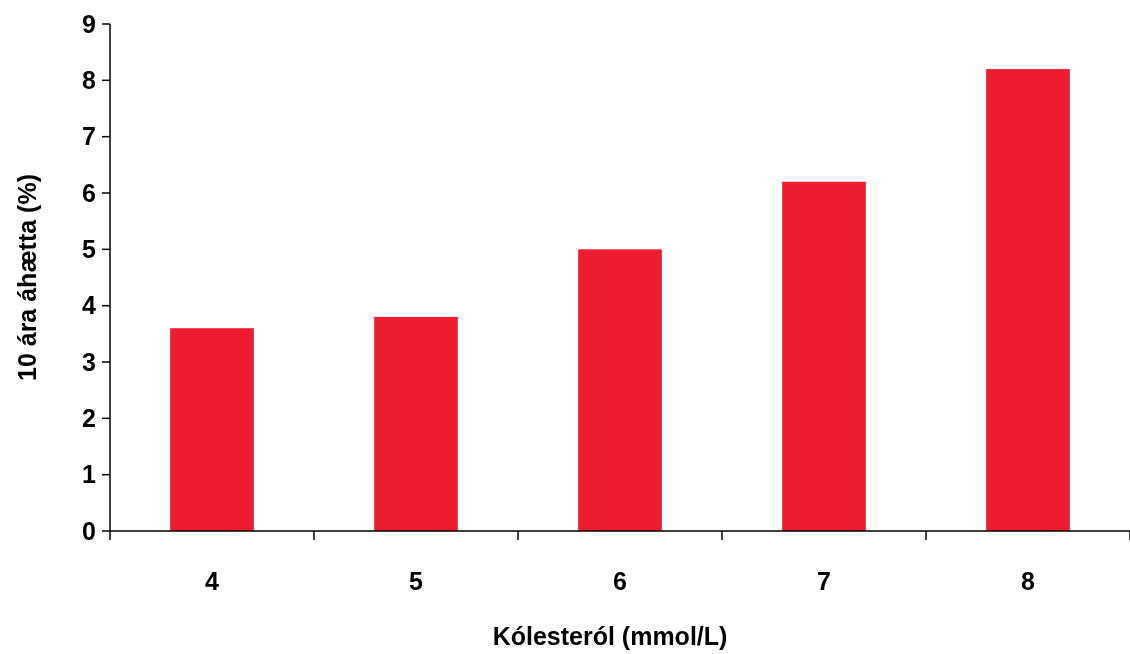 The image size is (1130, 654). What do you see at coordinates (89, 305) in the screenshot?
I see `y-tick-label: 4` at bounding box center [89, 305].